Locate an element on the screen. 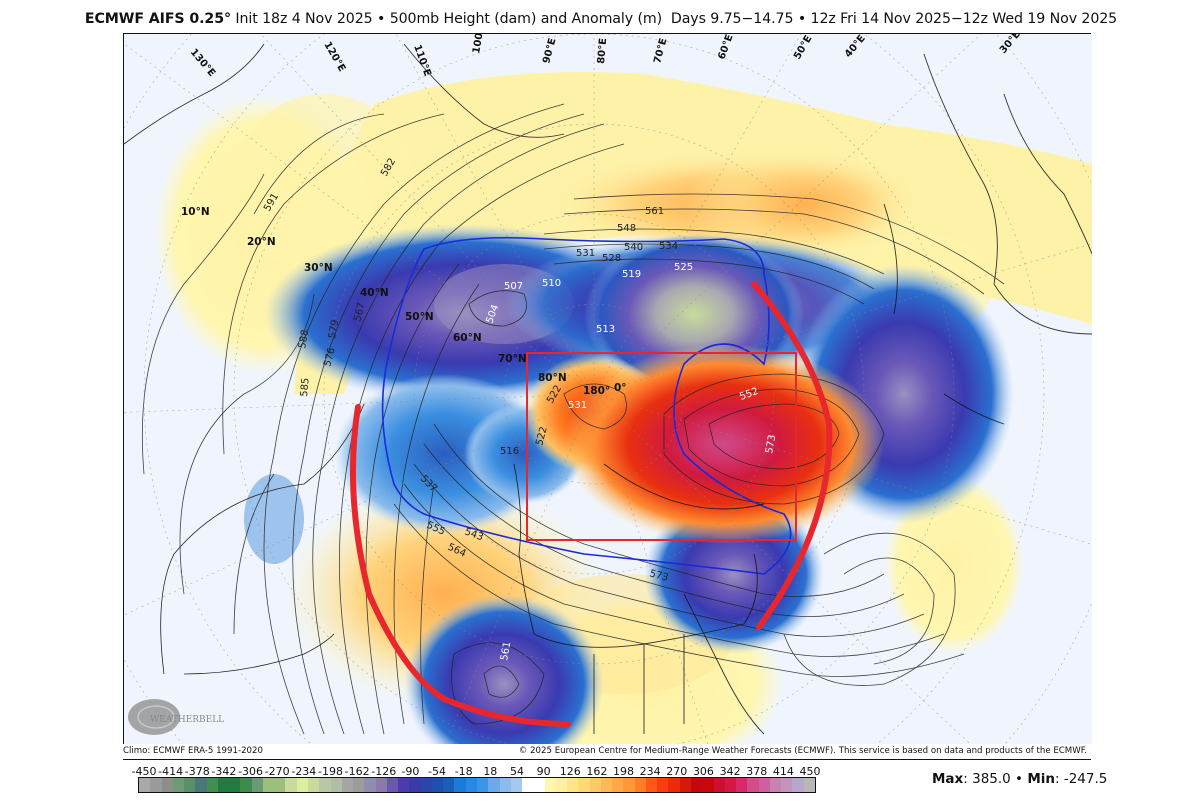 The width and height of the screenshot is (1202, 808). lat-label-40n: 40°N is located at coordinates (374, 293).